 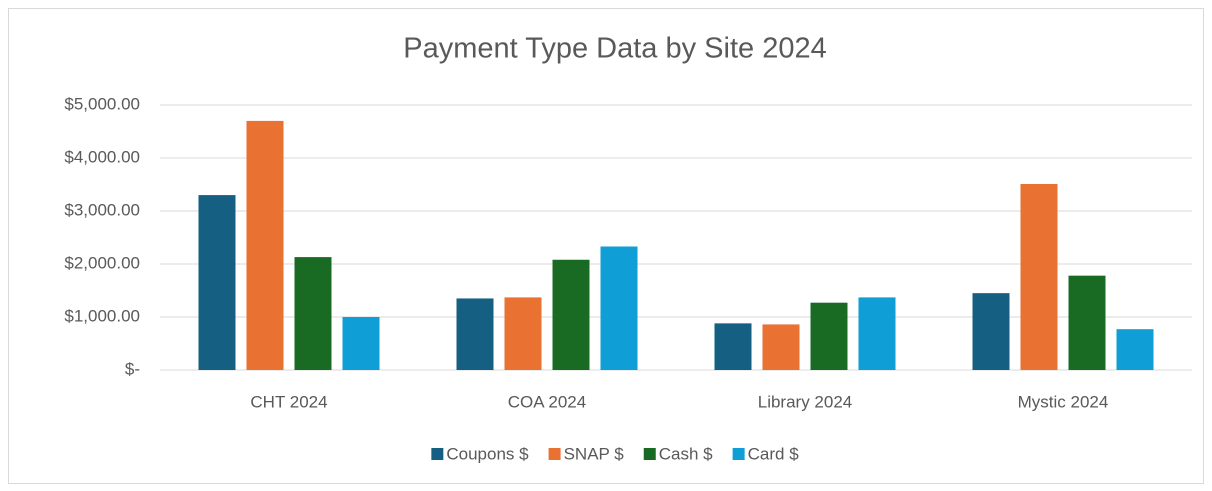 What do you see at coordinates (487, 453) in the screenshot?
I see `legend-label: Coupons $` at bounding box center [487, 453].